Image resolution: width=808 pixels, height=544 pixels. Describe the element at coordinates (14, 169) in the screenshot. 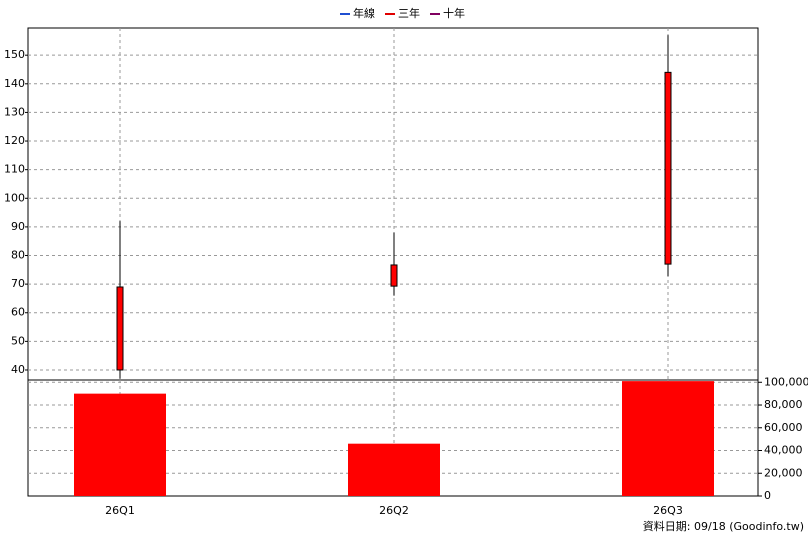

I see `y-tick-label: 110` at that location.